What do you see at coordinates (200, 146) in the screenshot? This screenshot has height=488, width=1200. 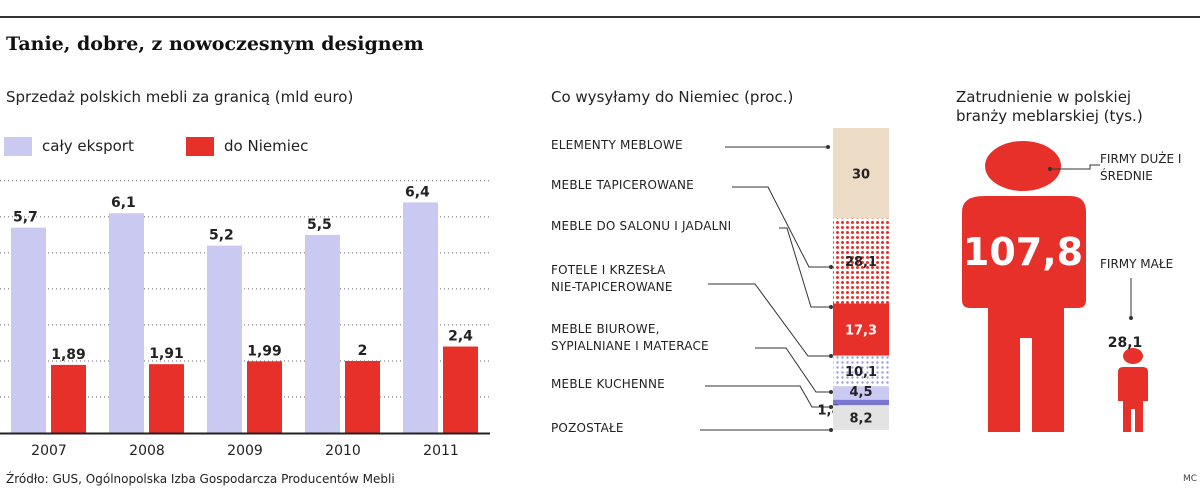 I see `legend-swatch-germany` at bounding box center [200, 146].